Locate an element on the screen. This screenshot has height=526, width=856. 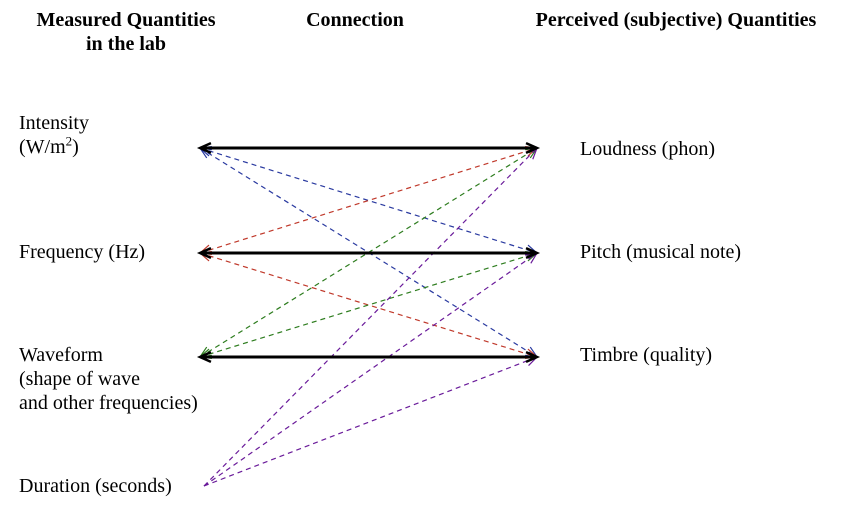
measured-header: Measured Quantities in the lab is located at coordinates (126, 32).